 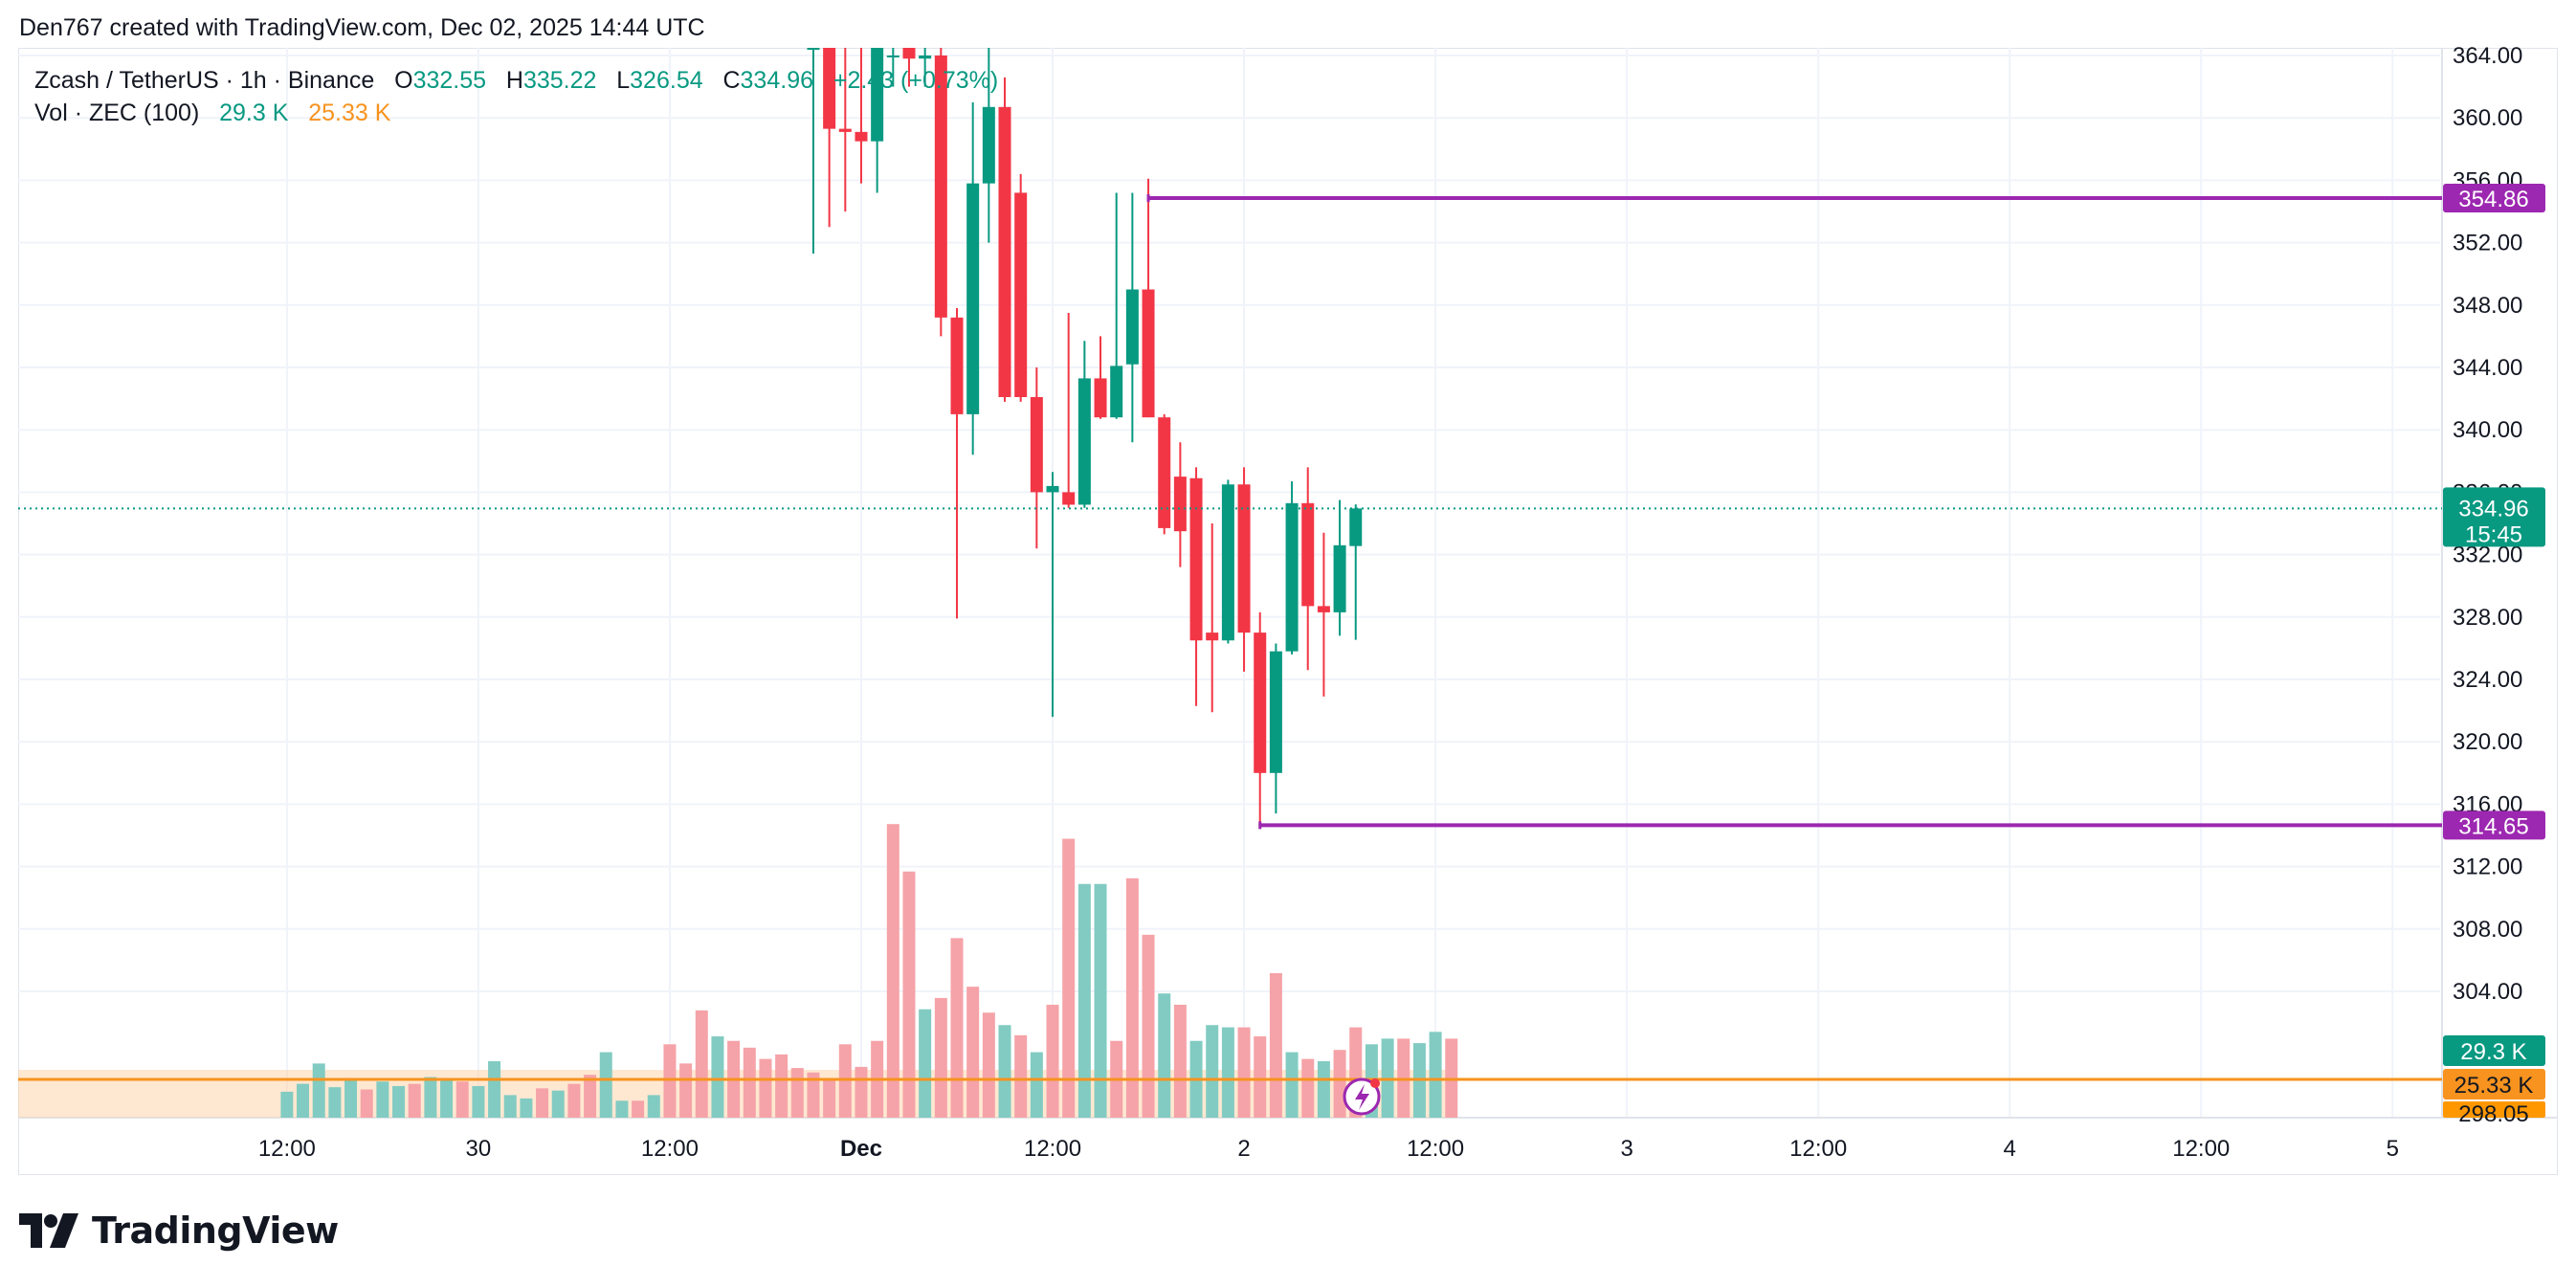 What do you see at coordinates (1243, 1149) in the screenshot?
I see `time-tick-label: 2` at bounding box center [1243, 1149].